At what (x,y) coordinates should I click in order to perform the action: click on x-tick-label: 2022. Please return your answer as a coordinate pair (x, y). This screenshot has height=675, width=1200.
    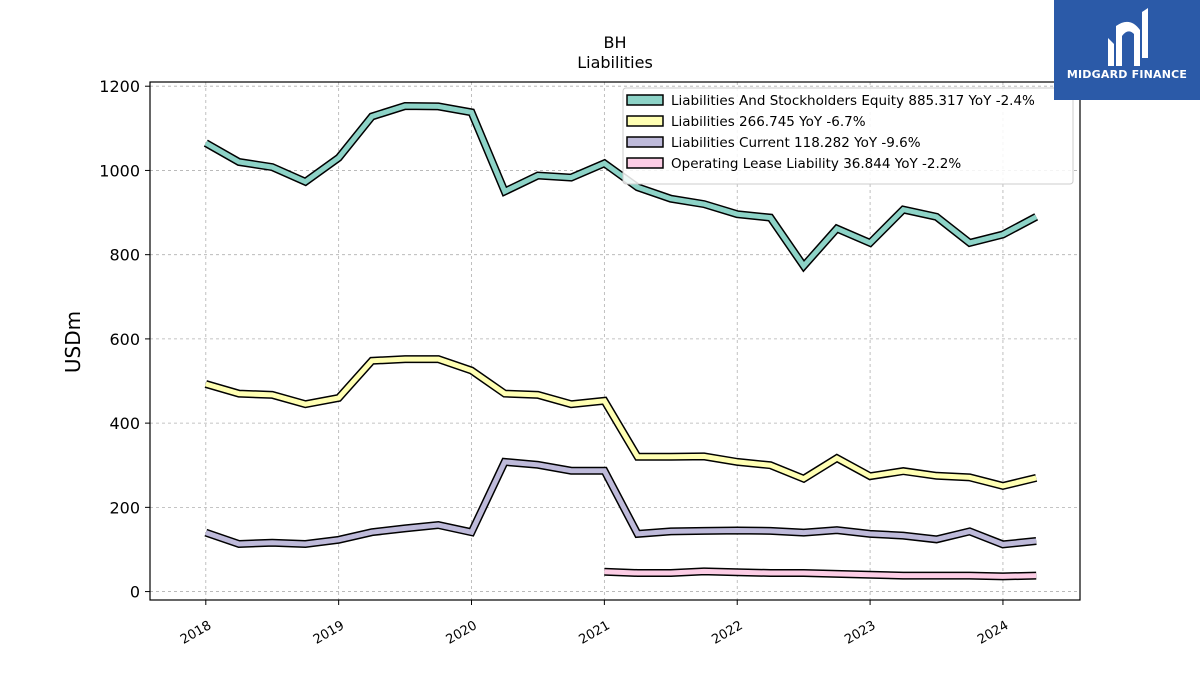
    Looking at the image, I should click on (727, 633).